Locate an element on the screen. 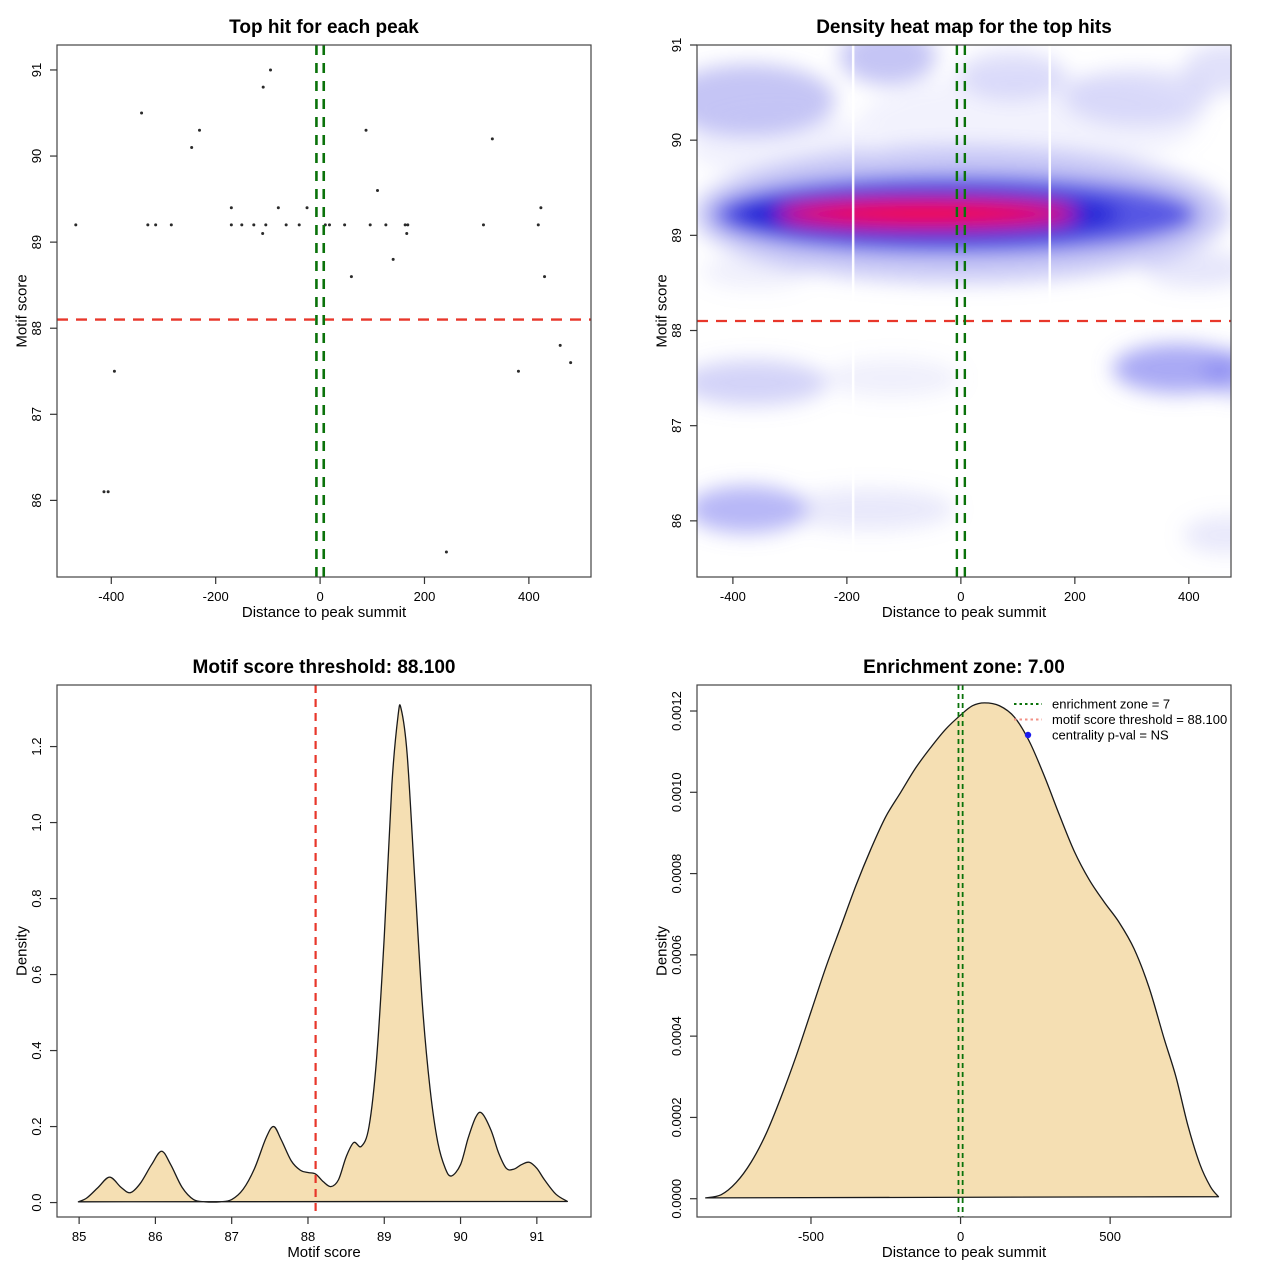  x-tick-label: 90 is located at coordinates (460, 1236).